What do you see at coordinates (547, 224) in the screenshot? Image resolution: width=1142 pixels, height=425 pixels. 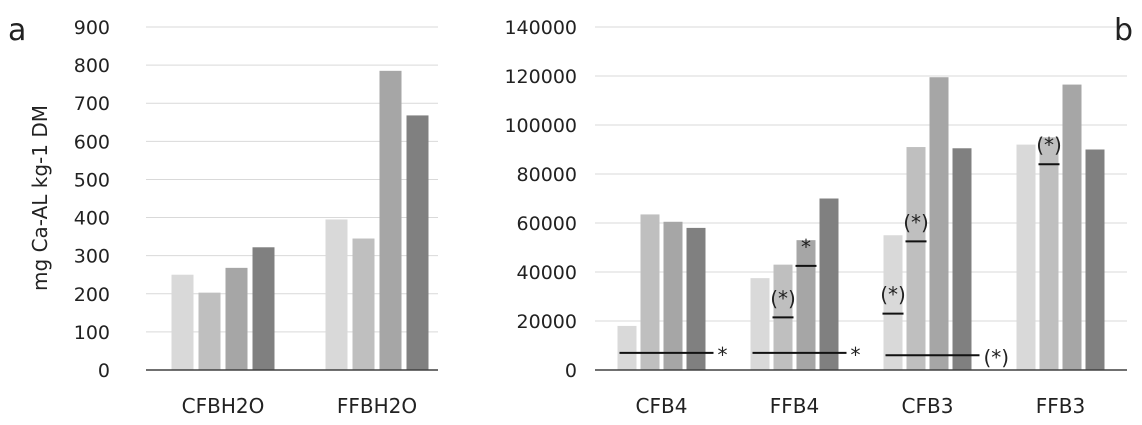 I see `y-tick-label: 60000` at bounding box center [547, 224].